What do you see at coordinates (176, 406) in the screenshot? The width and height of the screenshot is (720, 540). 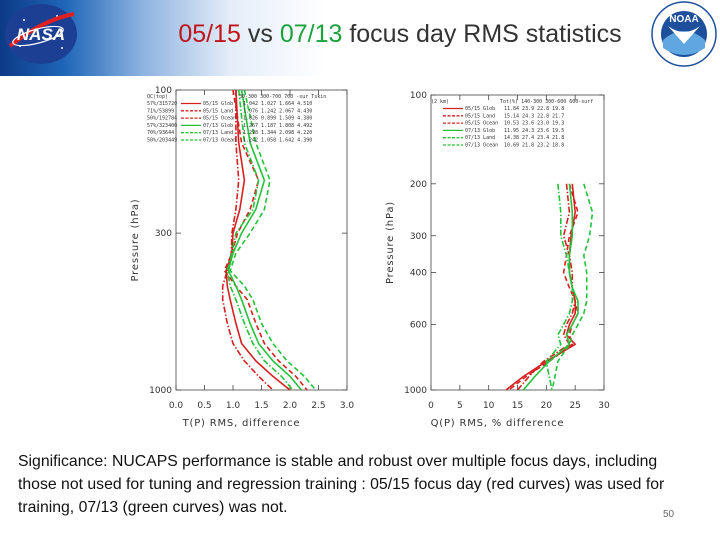 I see `x-tick-label: 0.0` at bounding box center [176, 406].